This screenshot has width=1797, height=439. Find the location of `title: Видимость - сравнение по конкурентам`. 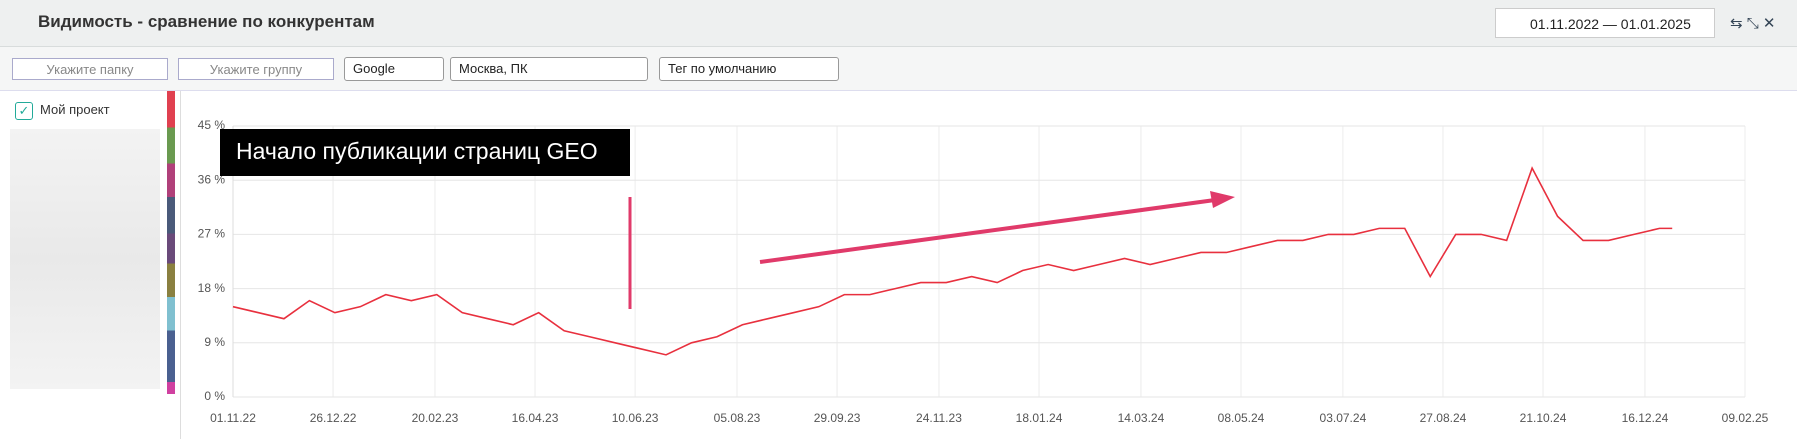

title: Видимость - сравнение по конкурентам is located at coordinates (206, 21).